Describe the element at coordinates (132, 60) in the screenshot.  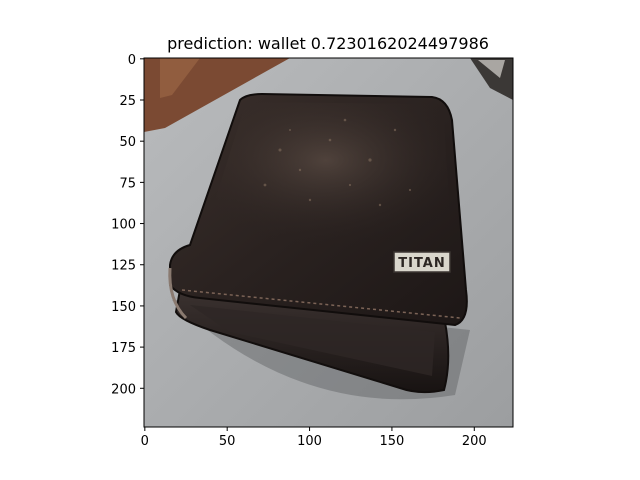
I see `y-tick-label: 0` at that location.